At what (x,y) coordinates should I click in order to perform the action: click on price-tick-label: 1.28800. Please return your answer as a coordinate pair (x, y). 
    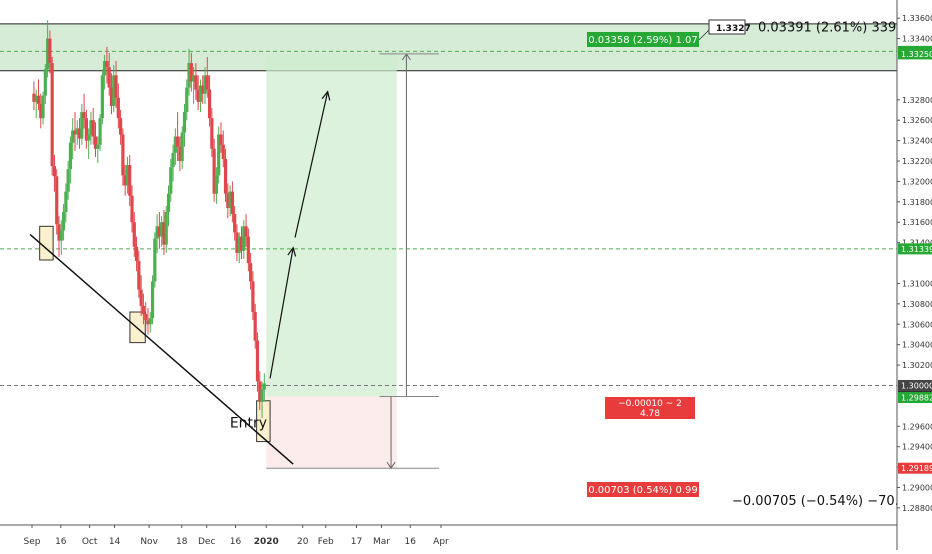
    Looking at the image, I should click on (917, 508).